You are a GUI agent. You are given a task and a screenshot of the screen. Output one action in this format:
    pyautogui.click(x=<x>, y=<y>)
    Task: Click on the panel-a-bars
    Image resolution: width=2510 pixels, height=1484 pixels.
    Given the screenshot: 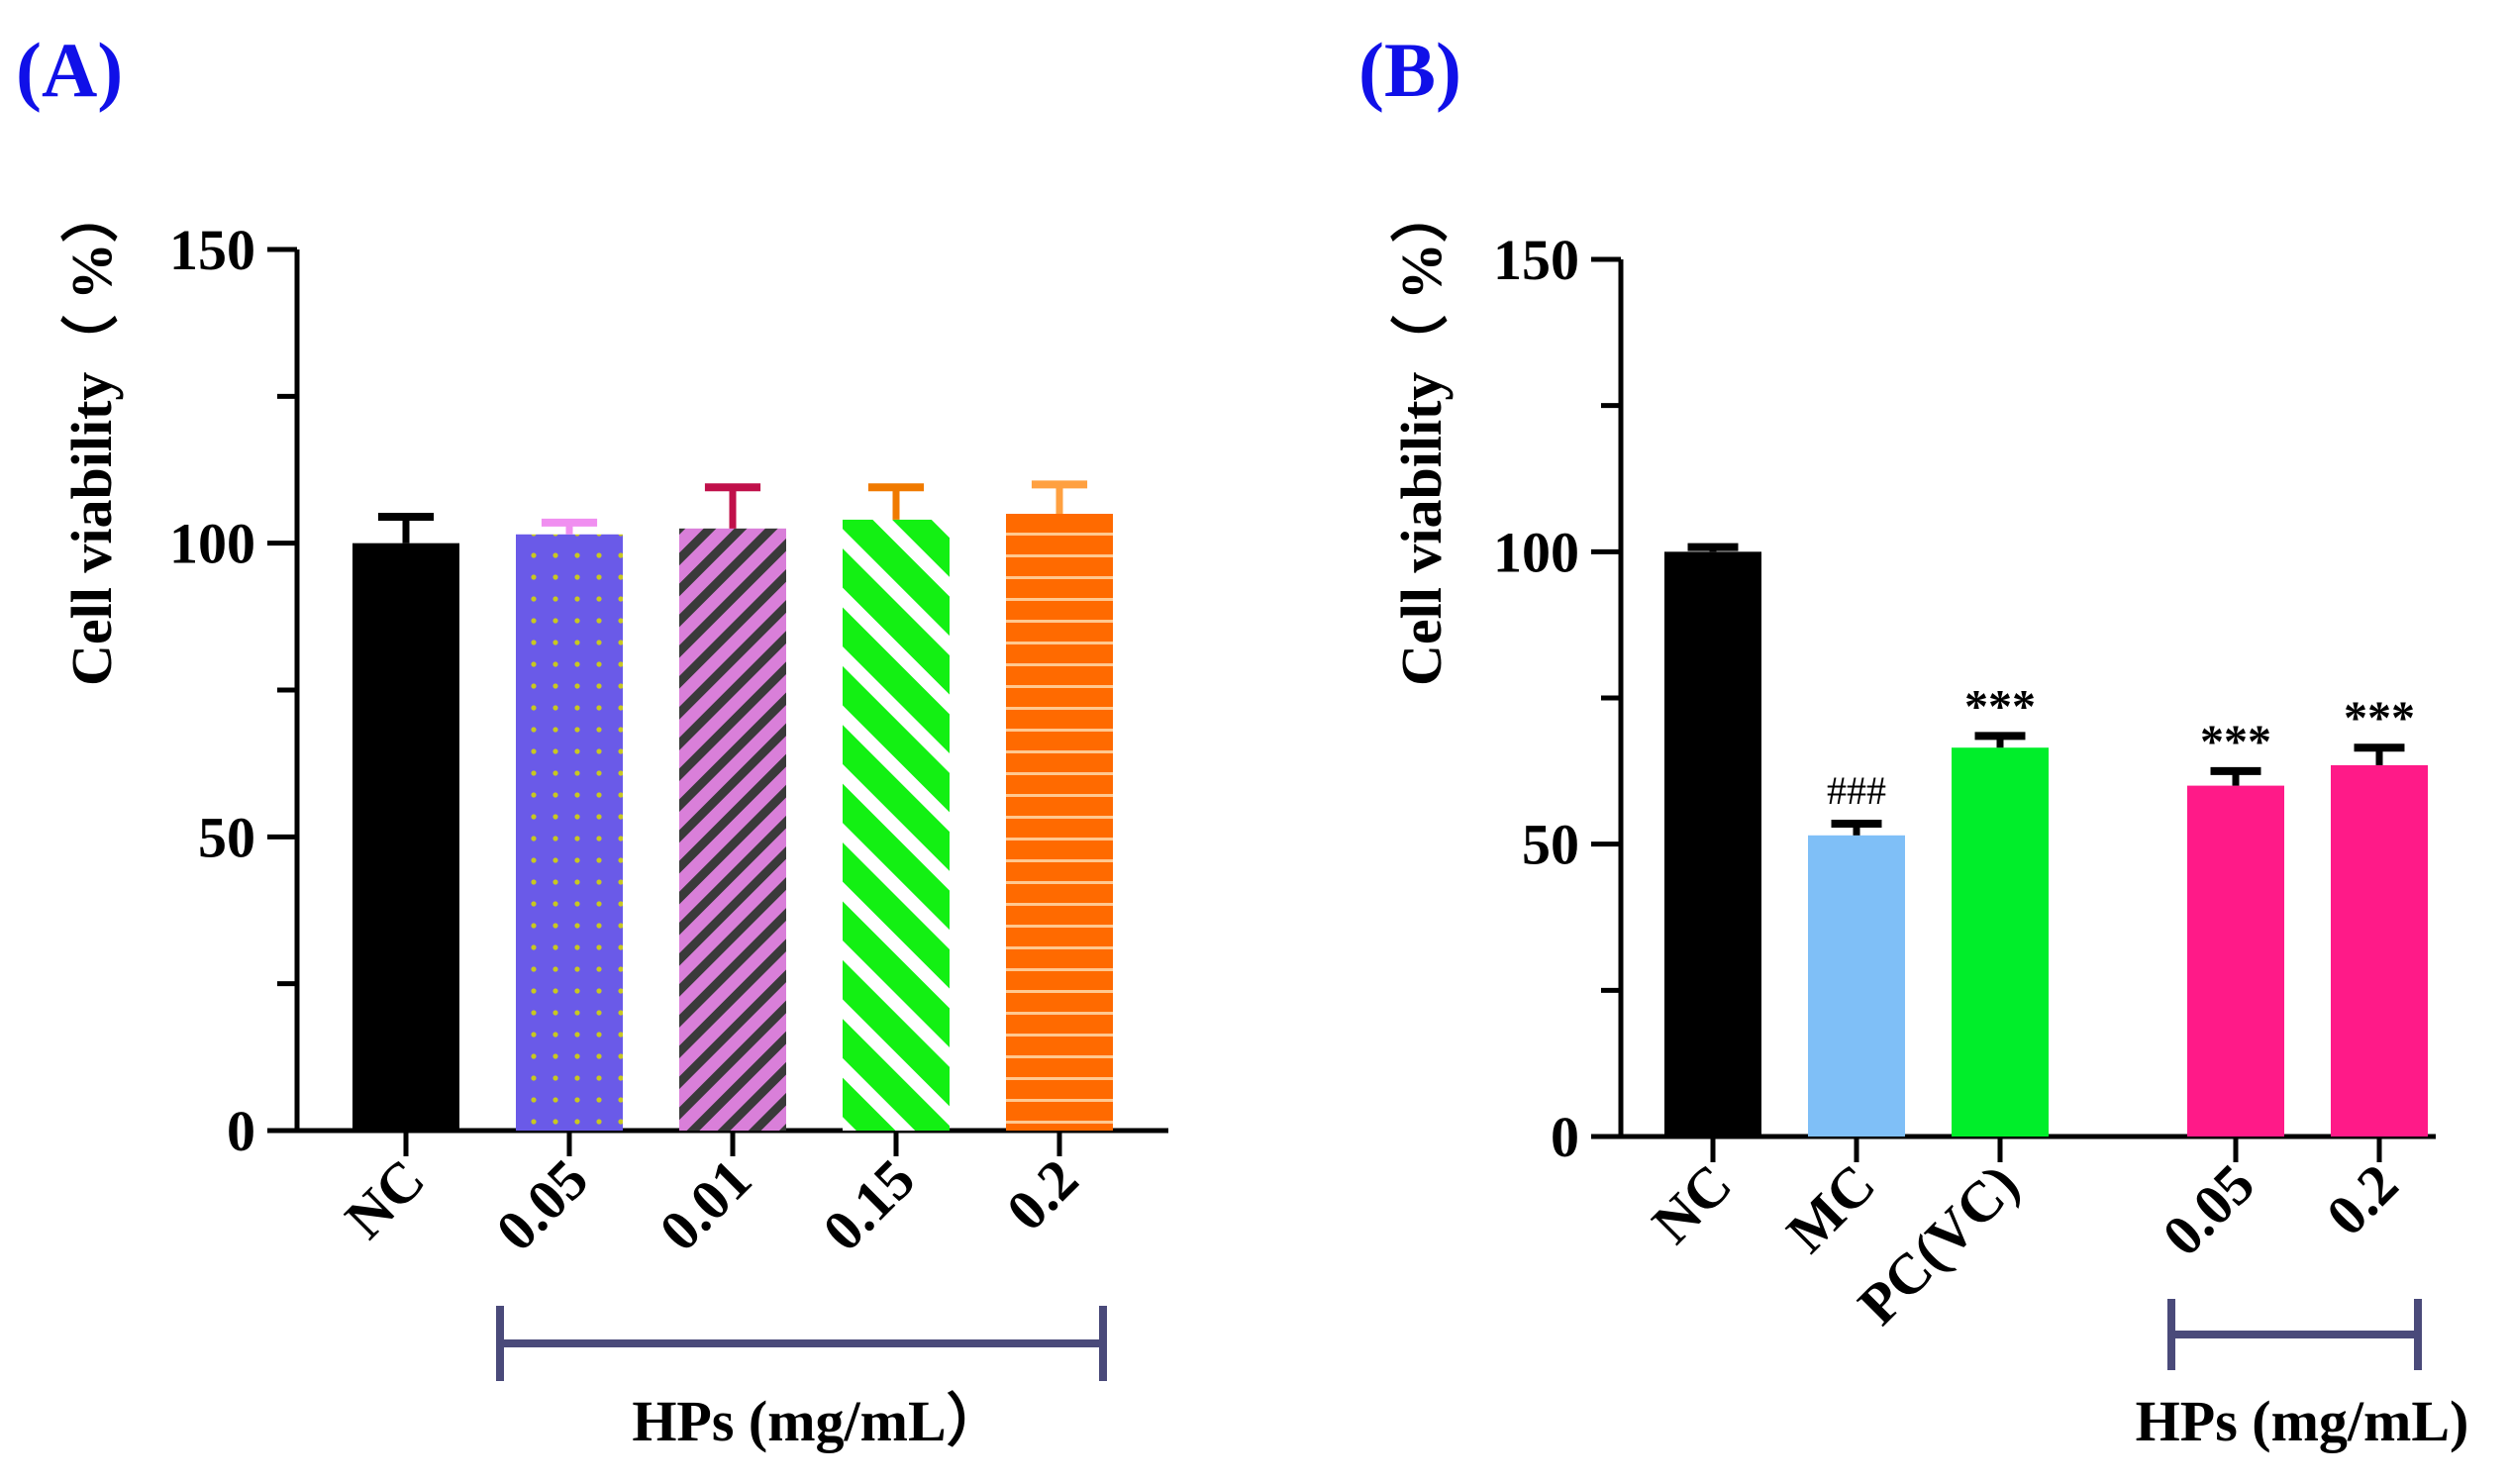 What is the action you would take?
    pyautogui.click(x=732, y=822)
    